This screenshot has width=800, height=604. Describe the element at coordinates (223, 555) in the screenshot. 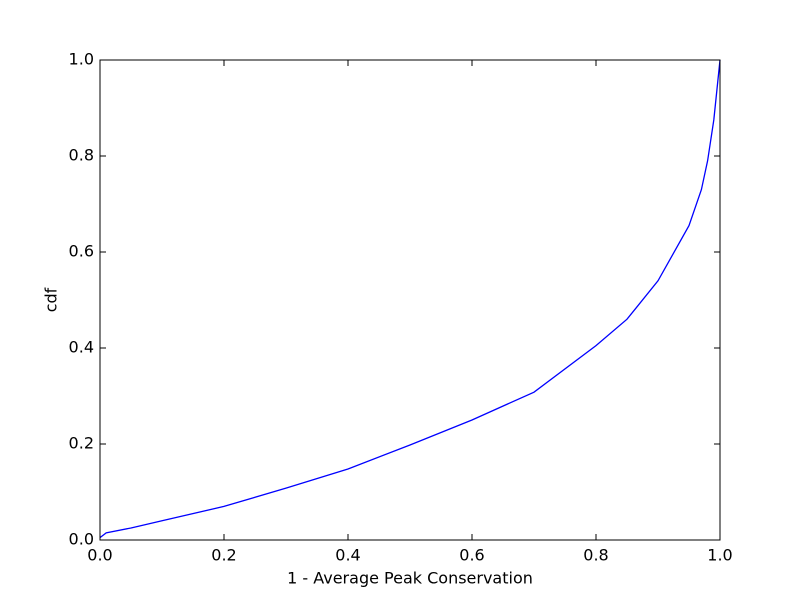

I see `x-tick-label: 0.2` at that location.